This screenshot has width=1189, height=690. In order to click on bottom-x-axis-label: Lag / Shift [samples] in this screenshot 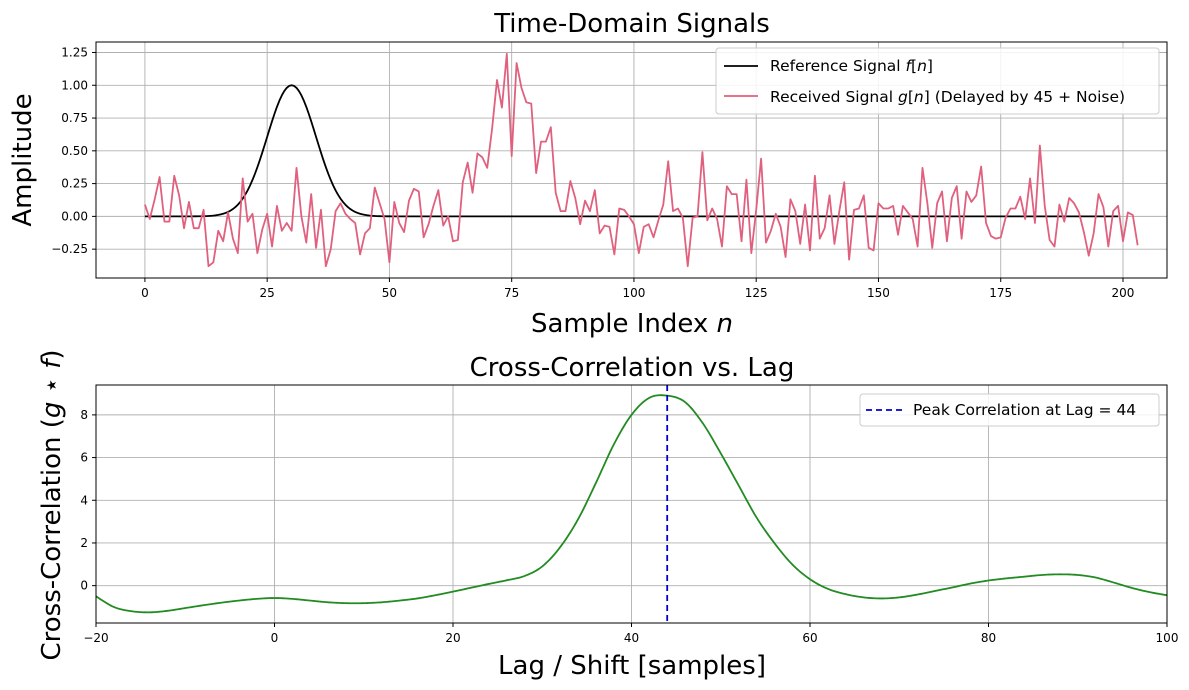, I will do `click(632, 666)`.